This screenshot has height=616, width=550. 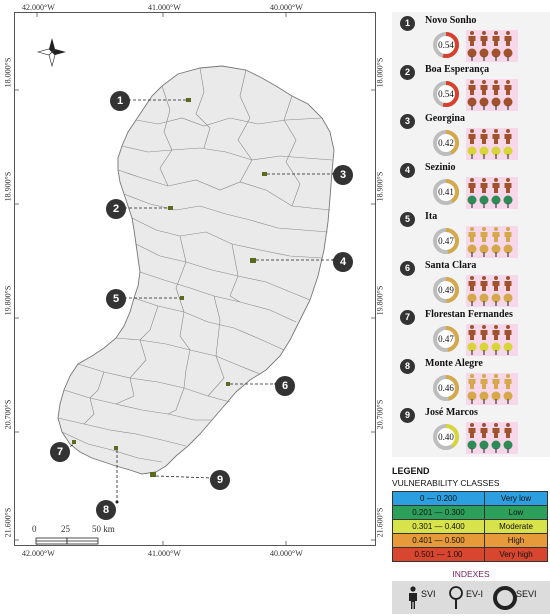 I want to click on sevi-value: 0.54, so click(x=446, y=94).